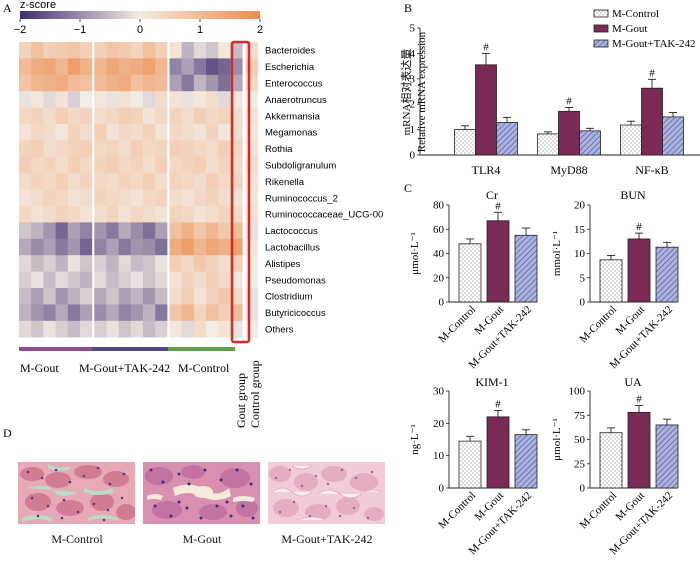  What do you see at coordinates (580, 254) in the screenshot?
I see `y-tick-label: 10` at bounding box center [580, 254].